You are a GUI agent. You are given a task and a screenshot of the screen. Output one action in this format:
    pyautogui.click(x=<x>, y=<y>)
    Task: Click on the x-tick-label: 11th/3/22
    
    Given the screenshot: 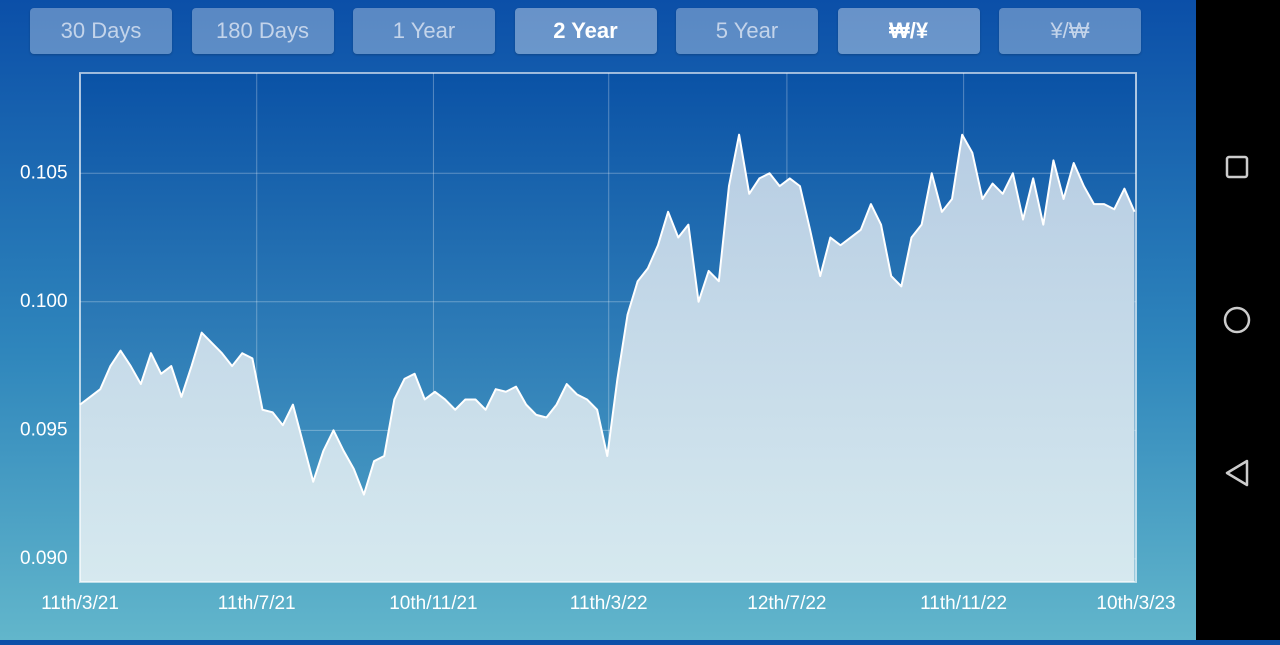 What is the action you would take?
    pyautogui.click(x=609, y=603)
    